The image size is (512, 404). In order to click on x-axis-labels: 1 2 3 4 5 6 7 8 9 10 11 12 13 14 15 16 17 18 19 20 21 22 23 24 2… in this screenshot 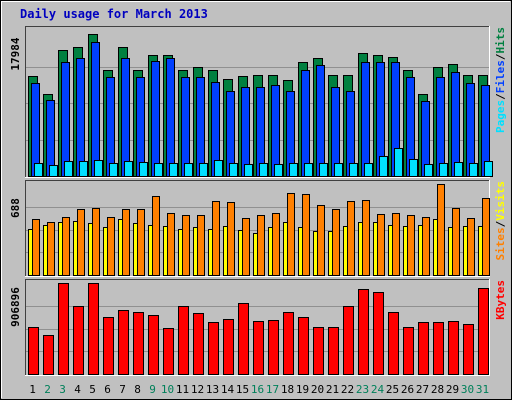, I will do `click(259, 389)`.